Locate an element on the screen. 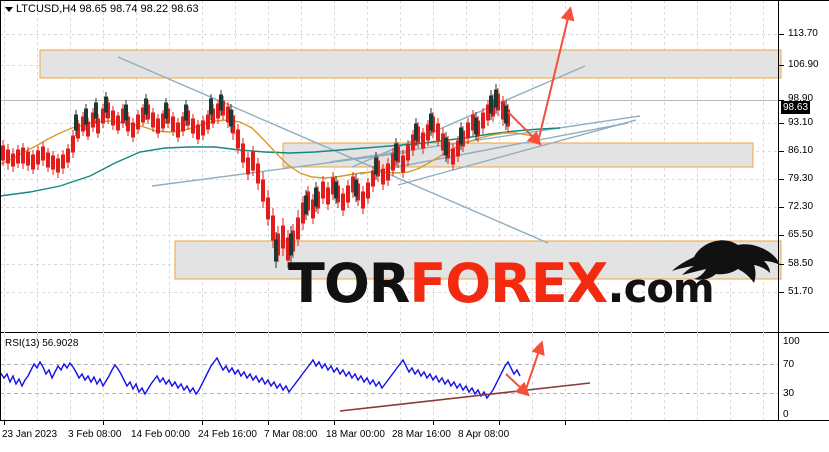 Image resolution: width=829 pixels, height=452 pixels. price-axis-label: 51.70 is located at coordinates (801, 291).